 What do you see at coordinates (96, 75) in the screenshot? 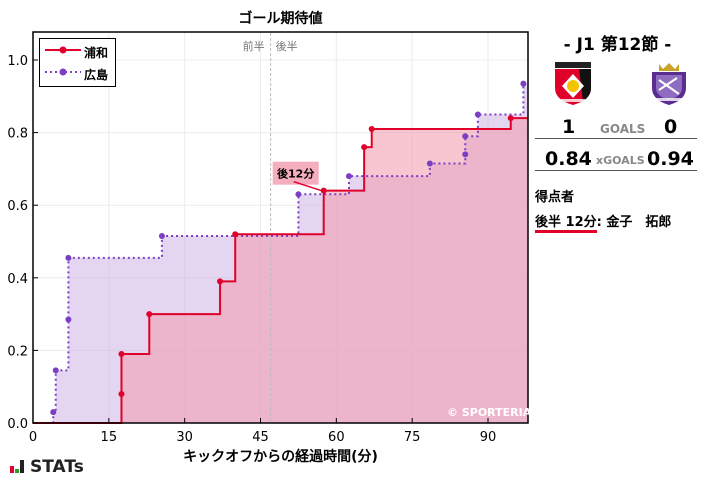
I see `legend-label: 広島` at bounding box center [96, 75].